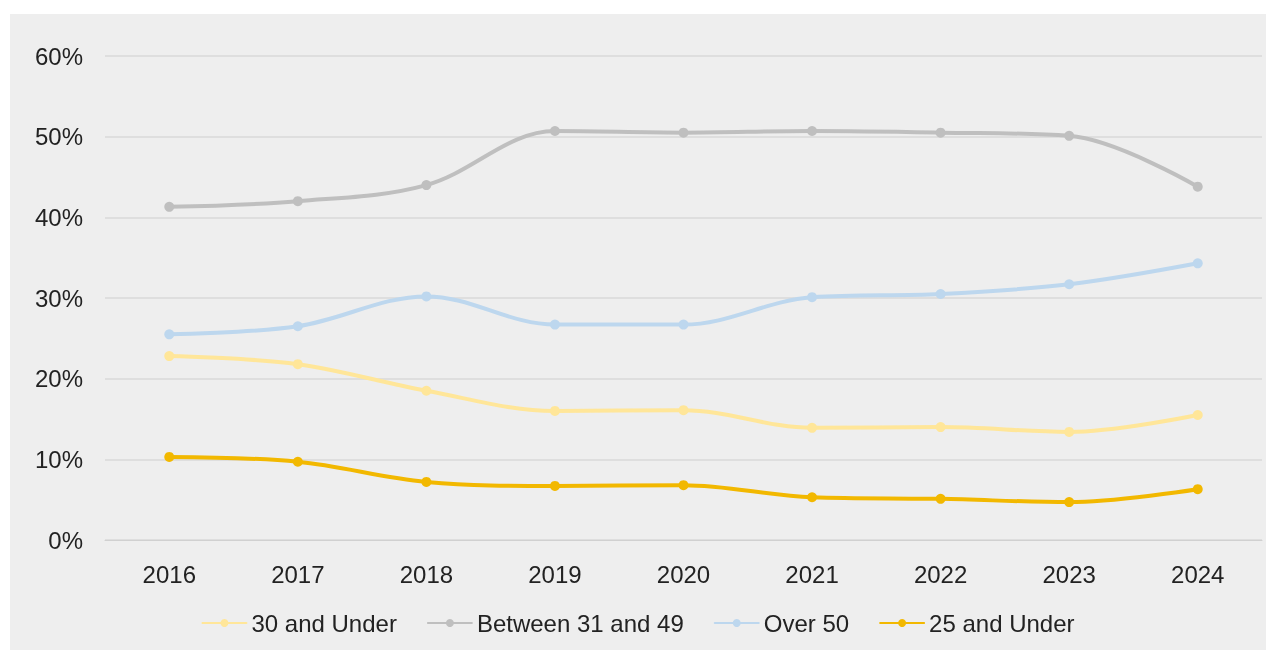 Image resolution: width=1266 pixels, height=650 pixels. What do you see at coordinates (58, 137) in the screenshot?
I see `y-tick-label: 50%` at bounding box center [58, 137].